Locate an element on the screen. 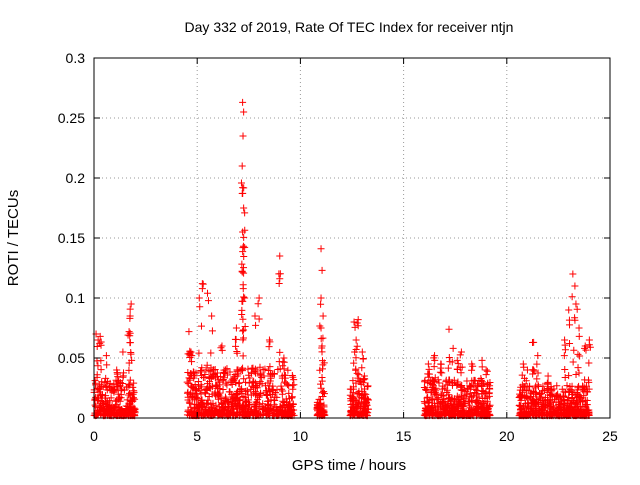  y-tick-label: 0.1 is located at coordinates (76, 298).